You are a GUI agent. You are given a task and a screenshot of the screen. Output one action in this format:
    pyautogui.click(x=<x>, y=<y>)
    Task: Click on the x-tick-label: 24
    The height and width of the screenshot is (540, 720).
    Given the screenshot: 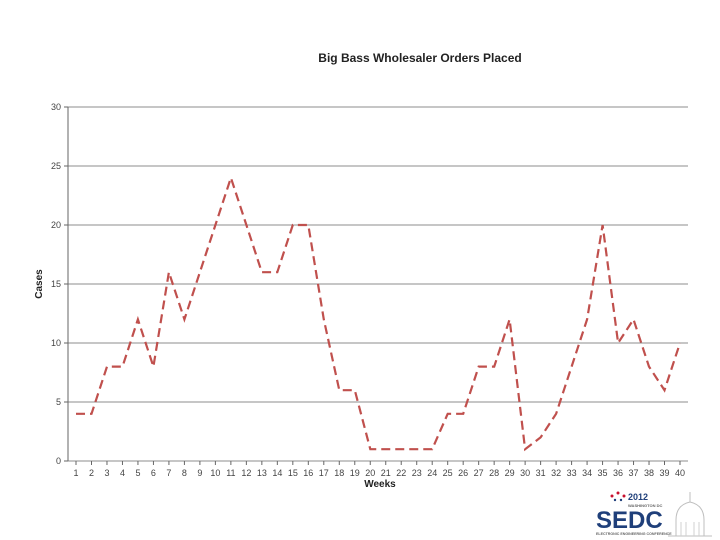 What is the action you would take?
    pyautogui.click(x=432, y=473)
    